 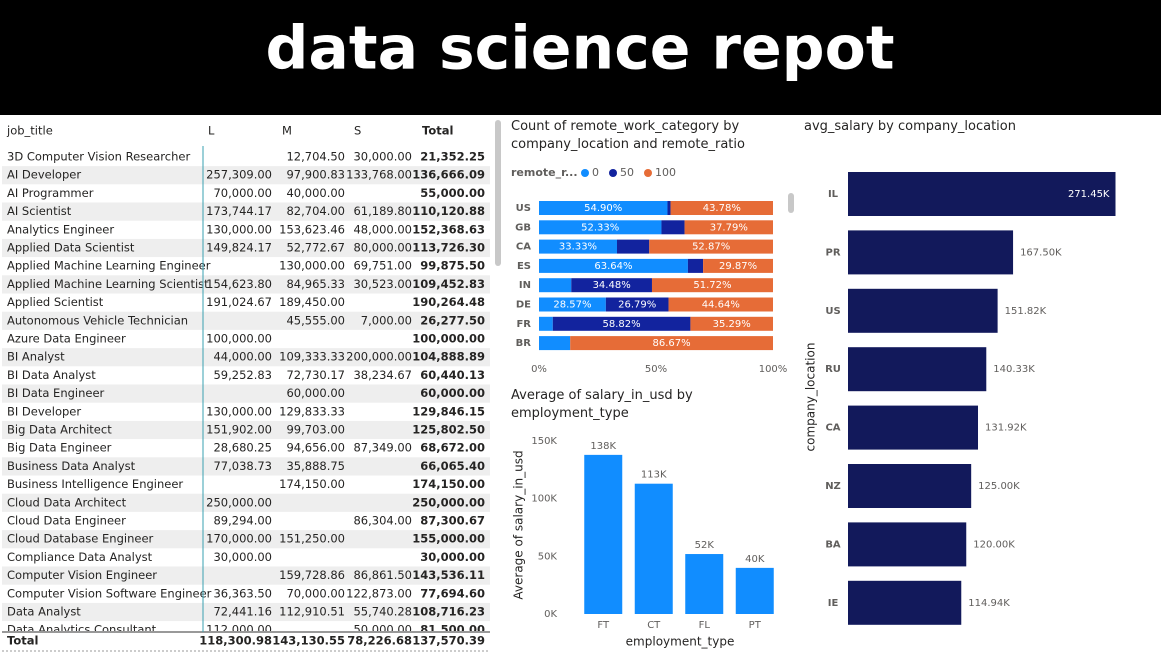 What do you see at coordinates (239, 229) in the screenshot?
I see `value-cell: 130,000.00` at bounding box center [239, 229].